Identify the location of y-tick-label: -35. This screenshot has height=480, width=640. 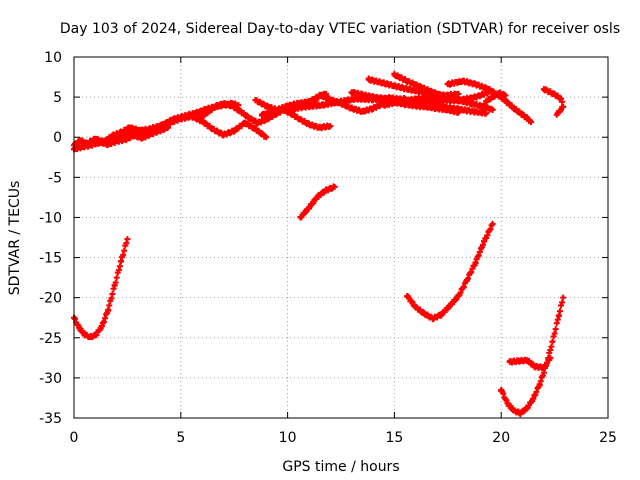
(50, 419).